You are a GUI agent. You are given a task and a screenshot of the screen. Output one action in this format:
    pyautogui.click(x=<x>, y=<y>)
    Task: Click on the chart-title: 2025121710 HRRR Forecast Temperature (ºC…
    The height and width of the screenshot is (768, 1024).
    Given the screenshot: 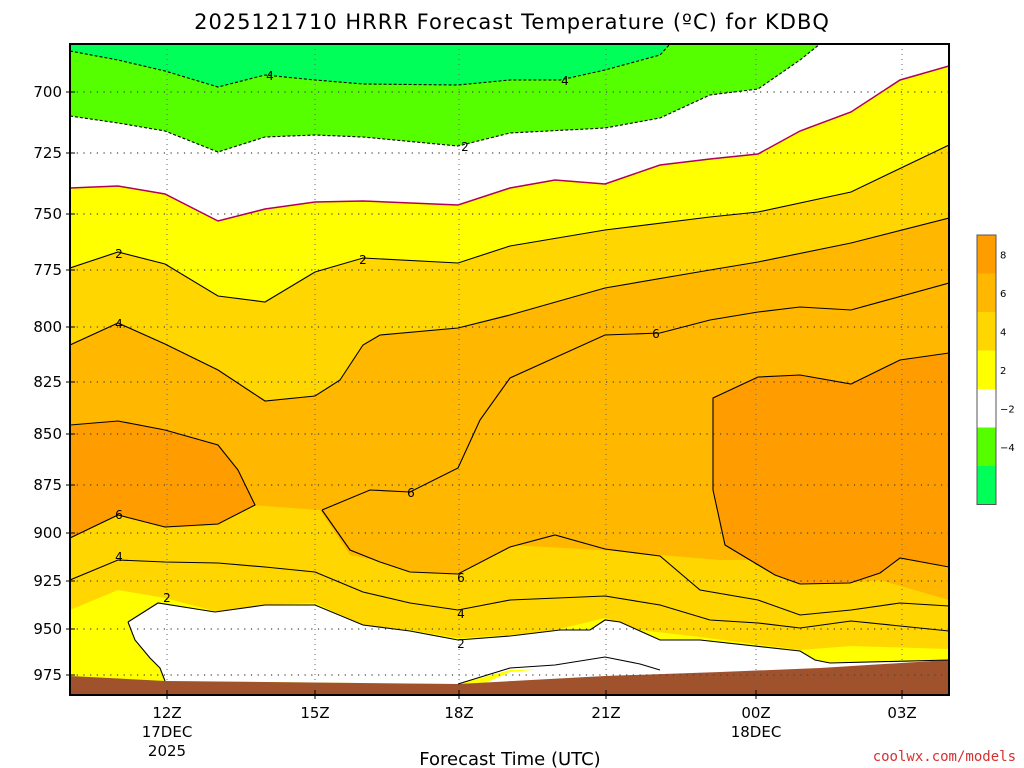 What is the action you would take?
    pyautogui.click(x=512, y=22)
    